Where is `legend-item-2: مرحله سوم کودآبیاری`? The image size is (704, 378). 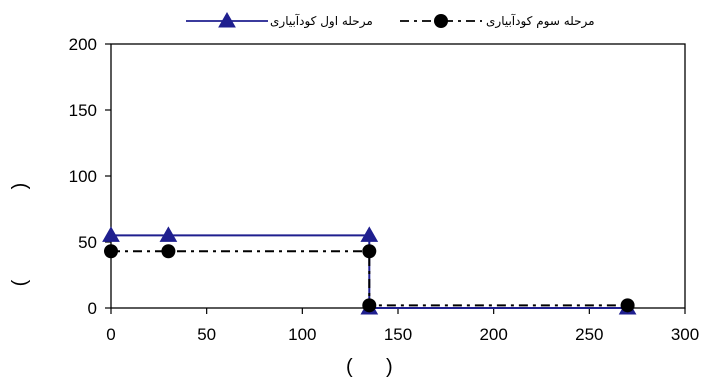 legend-item-2: مرحله سوم کودآبیاری is located at coordinates (497, 21).